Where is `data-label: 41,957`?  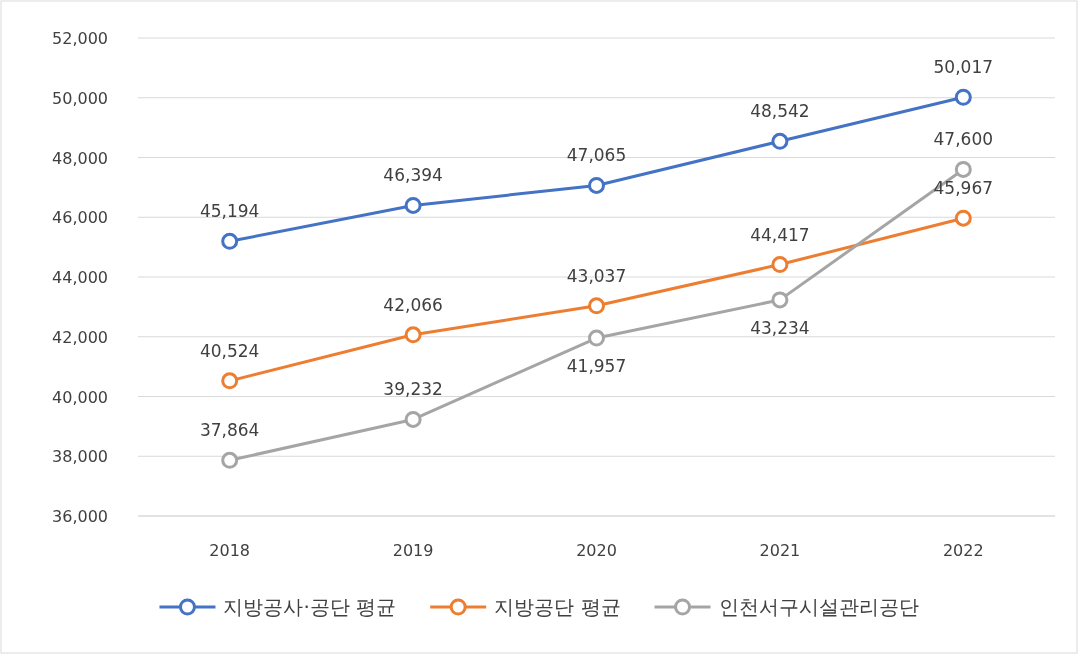
data-label: 41,957 is located at coordinates (596, 366).